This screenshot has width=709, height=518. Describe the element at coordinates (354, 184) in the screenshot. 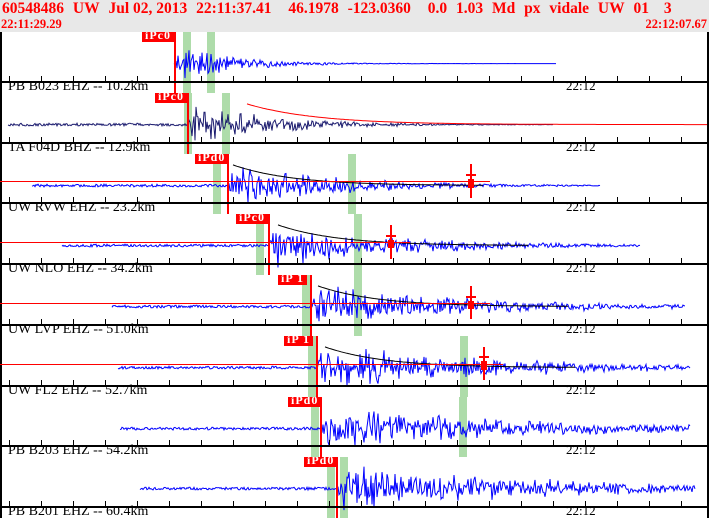

I see `trace-panel: iPd0 UW RVW EHZ -- 23.2km 22:12` at that location.